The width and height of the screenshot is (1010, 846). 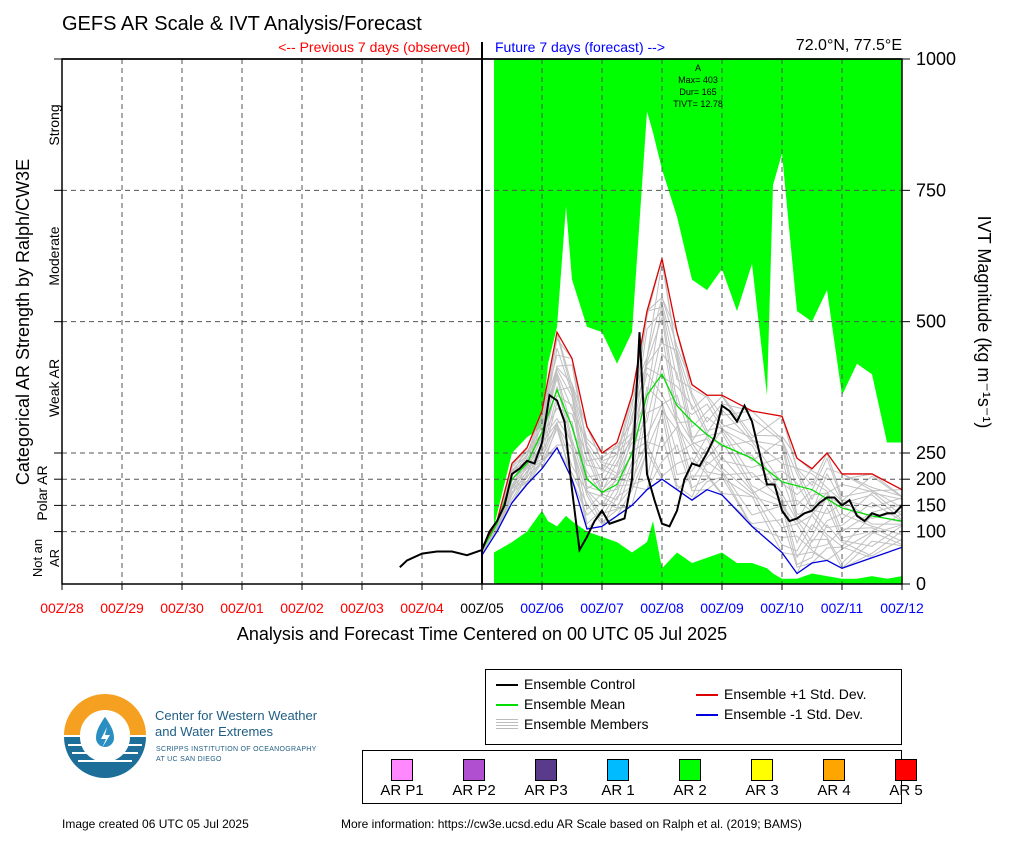 What do you see at coordinates (698, 104) in the screenshot?
I see `annotation-tivt: TIVT= 12.78` at bounding box center [698, 104].